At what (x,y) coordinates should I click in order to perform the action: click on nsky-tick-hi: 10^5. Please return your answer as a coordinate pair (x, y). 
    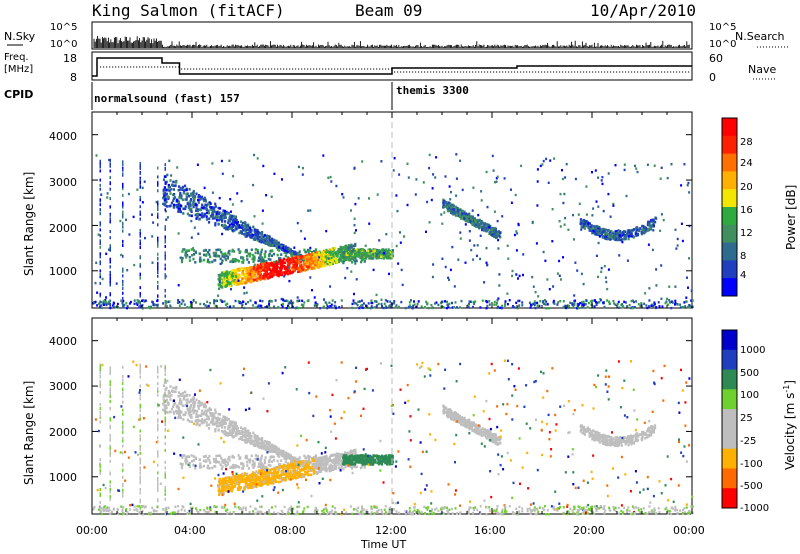
    Looking at the image, I should click on (64, 27).